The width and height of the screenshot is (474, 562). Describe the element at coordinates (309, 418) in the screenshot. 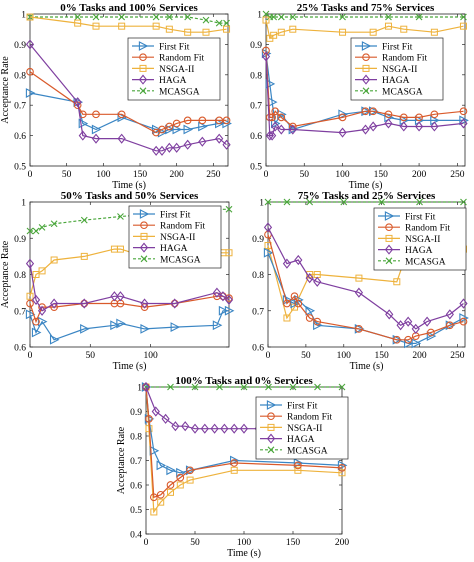

I see `legend-label: Random Fit` at that location.